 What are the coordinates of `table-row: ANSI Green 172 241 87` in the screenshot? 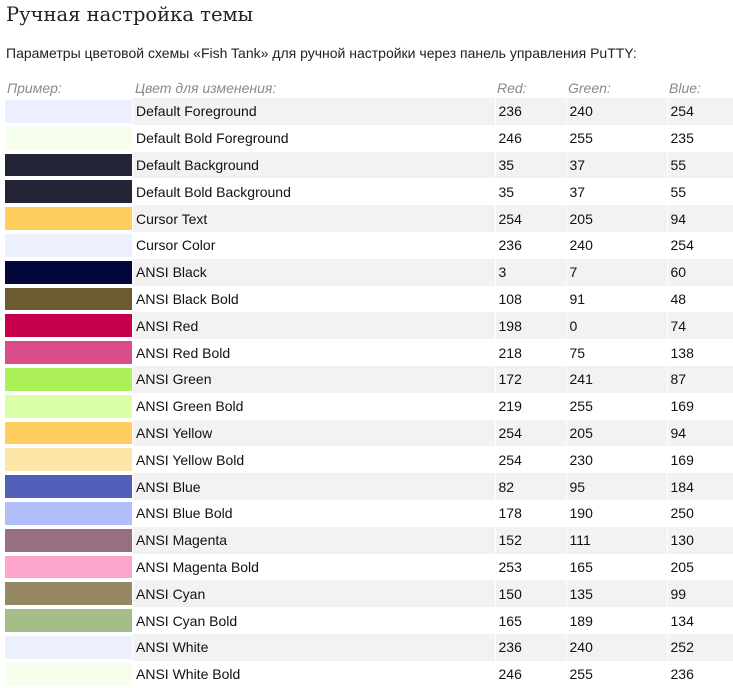 It's located at (369, 379).